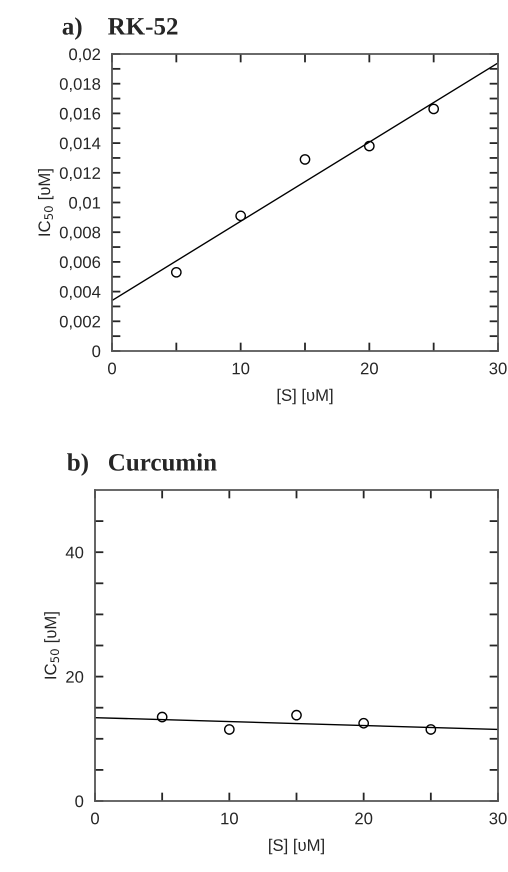  What do you see at coordinates (75, 552) in the screenshot?
I see `y-tick-label: 40` at bounding box center [75, 552].